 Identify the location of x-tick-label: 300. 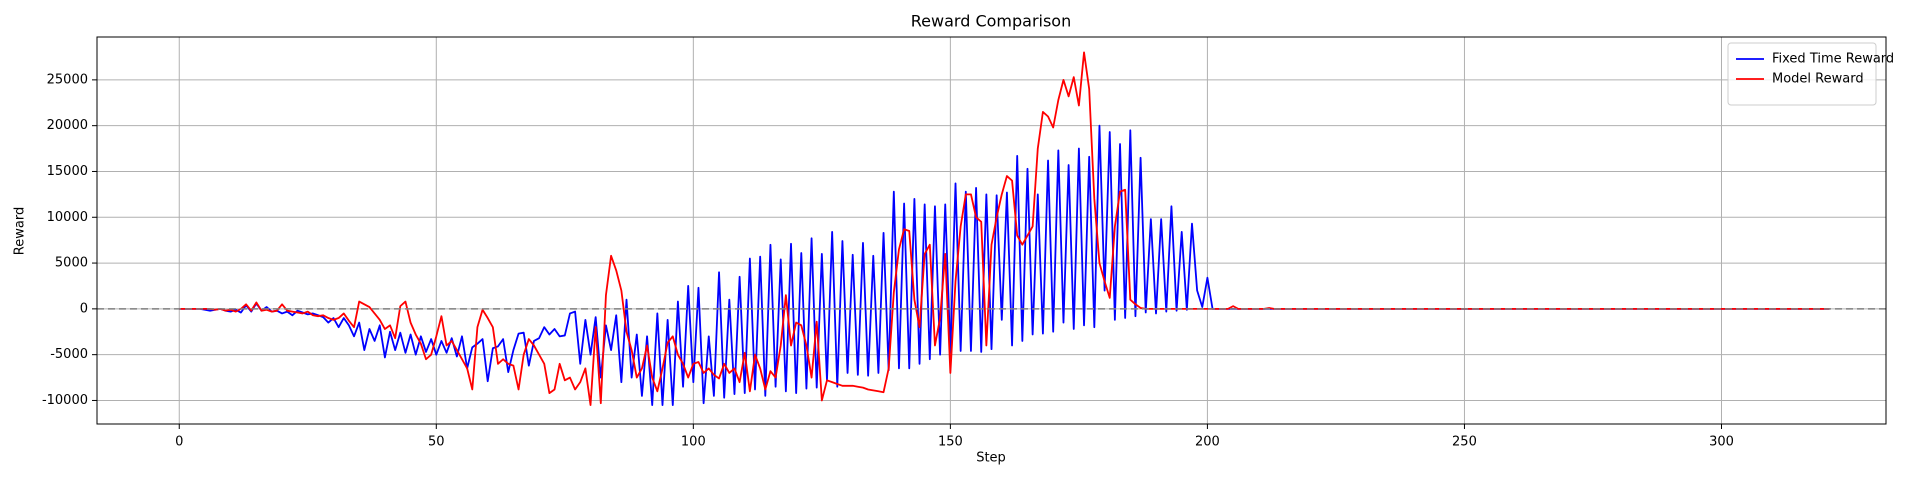
(1721, 442).